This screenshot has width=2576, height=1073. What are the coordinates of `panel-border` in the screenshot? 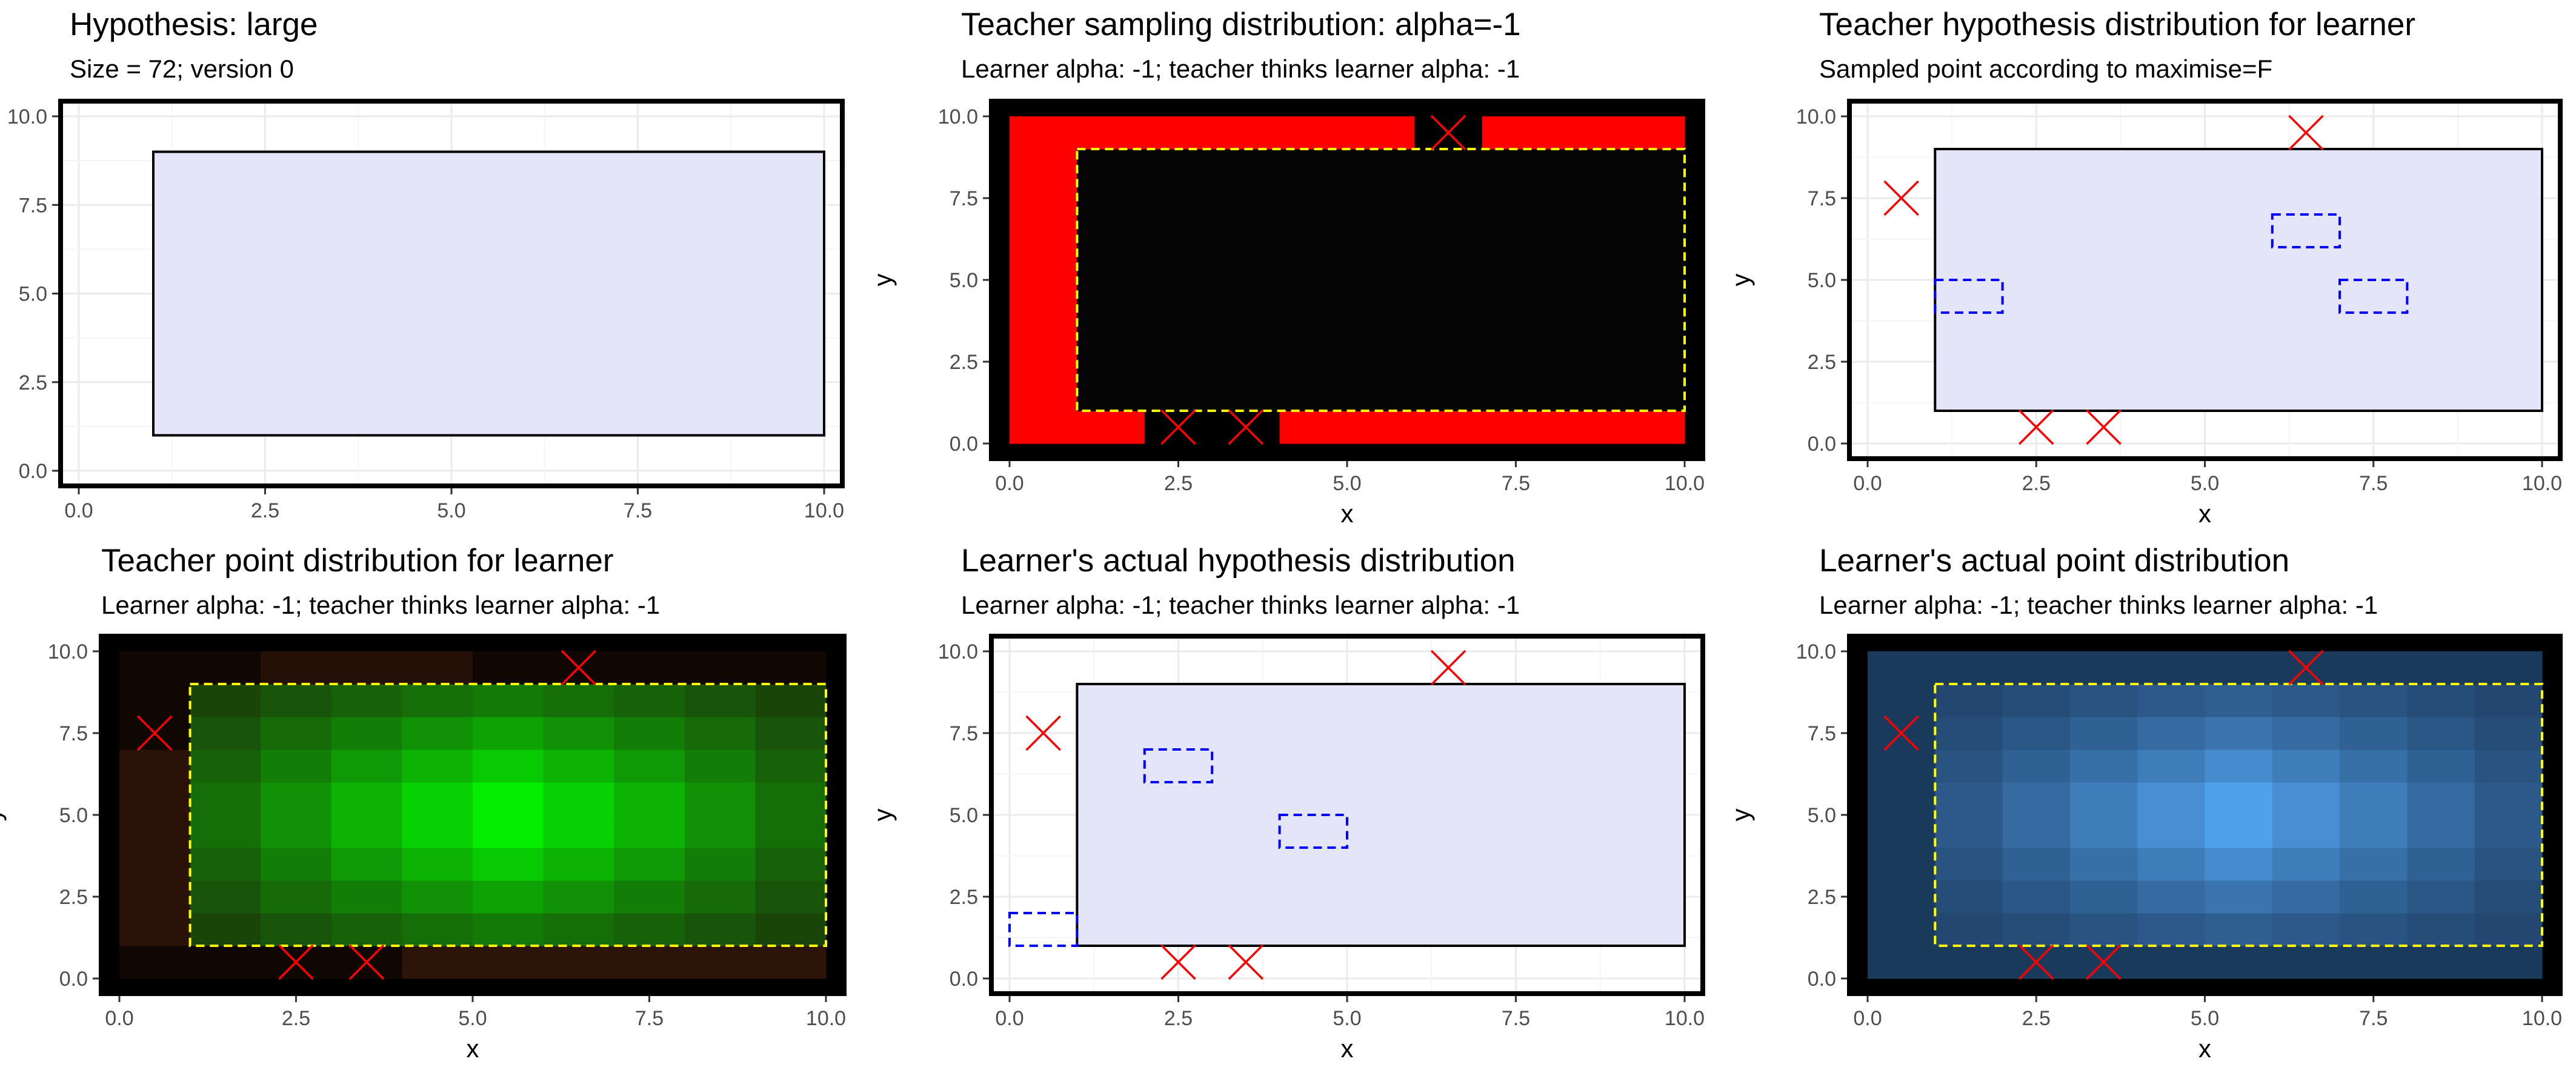 It's located at (2205, 280).